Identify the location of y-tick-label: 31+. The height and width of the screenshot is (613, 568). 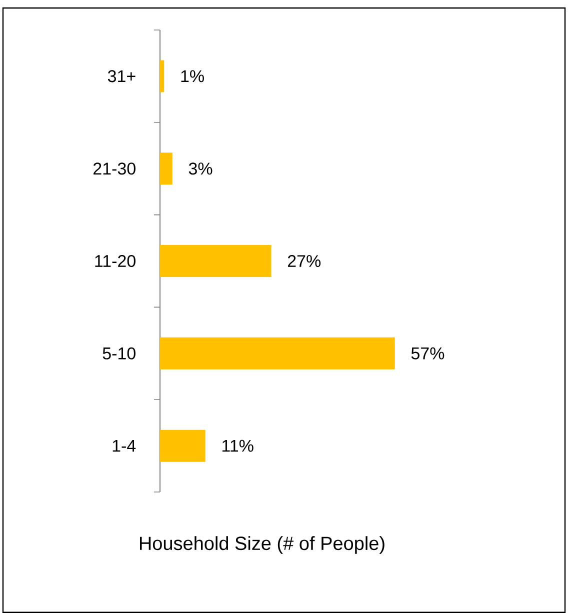
(122, 76).